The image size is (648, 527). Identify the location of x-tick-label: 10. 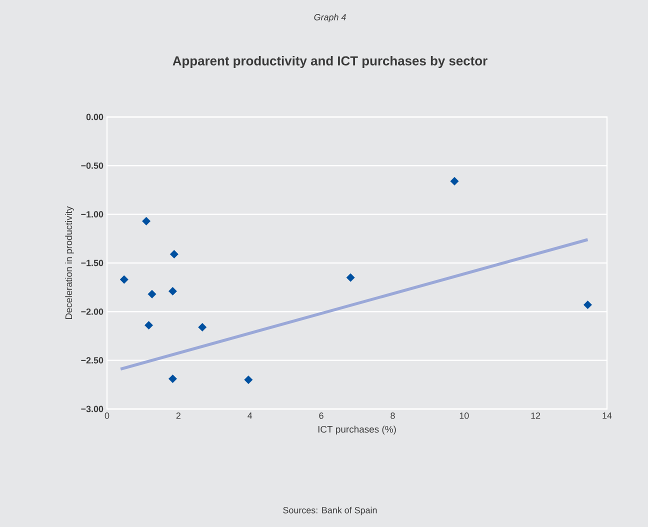
(464, 415).